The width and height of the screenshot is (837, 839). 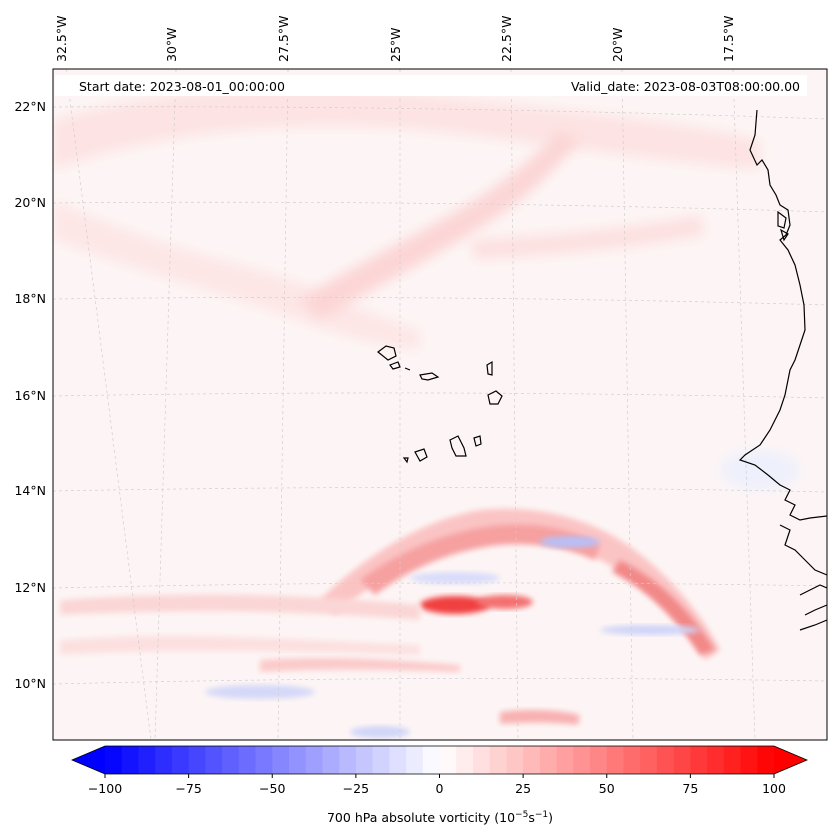 I want to click on coastline-sierra-leone, so click(x=813, y=625).